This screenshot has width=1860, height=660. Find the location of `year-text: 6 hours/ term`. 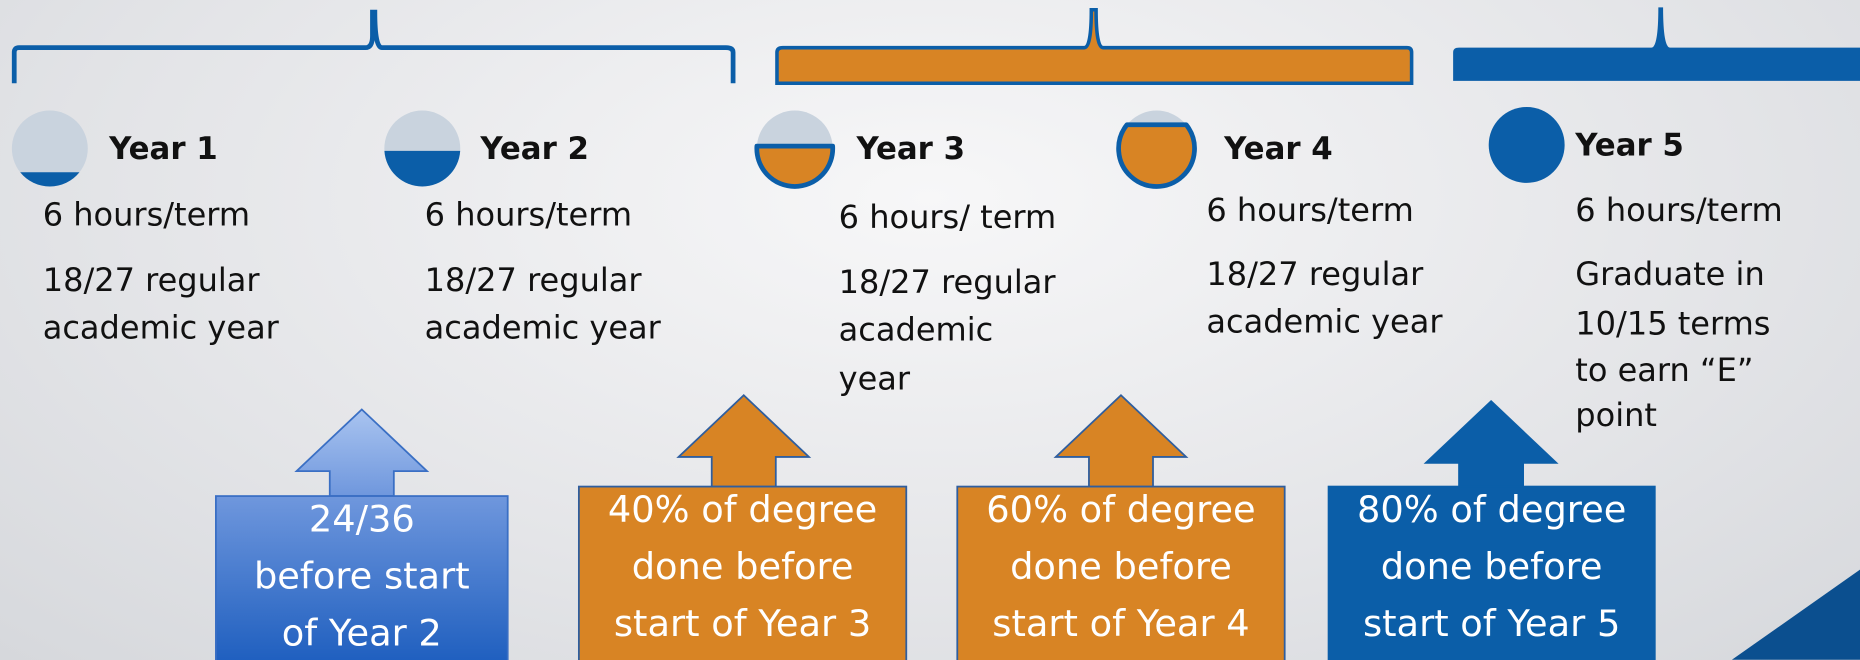

year-text: 6 hours/ term is located at coordinates (948, 217).